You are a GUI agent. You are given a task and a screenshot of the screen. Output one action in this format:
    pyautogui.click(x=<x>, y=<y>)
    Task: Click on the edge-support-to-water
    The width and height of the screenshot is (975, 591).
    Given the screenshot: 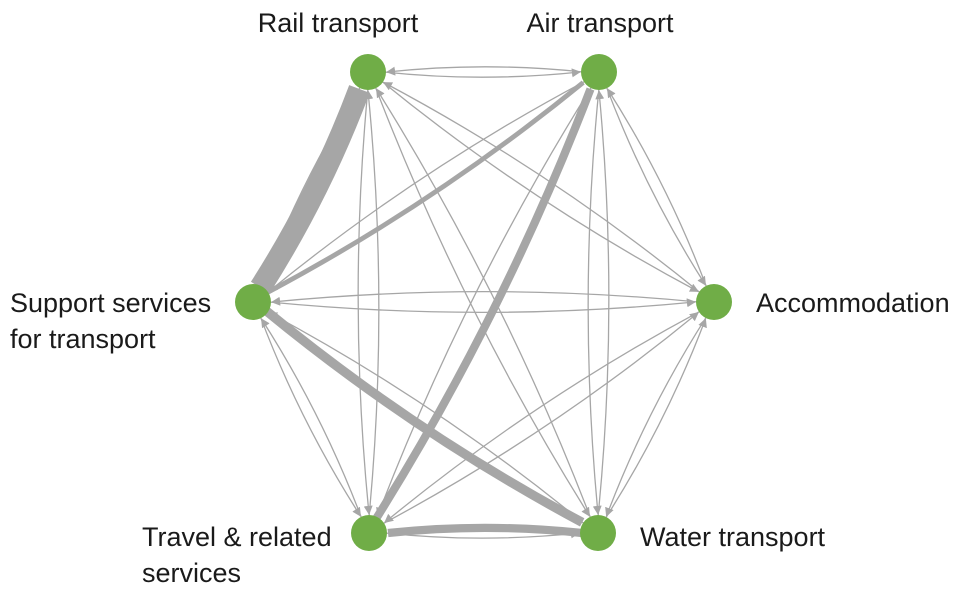 What is the action you would take?
    pyautogui.click(x=424, y=417)
    